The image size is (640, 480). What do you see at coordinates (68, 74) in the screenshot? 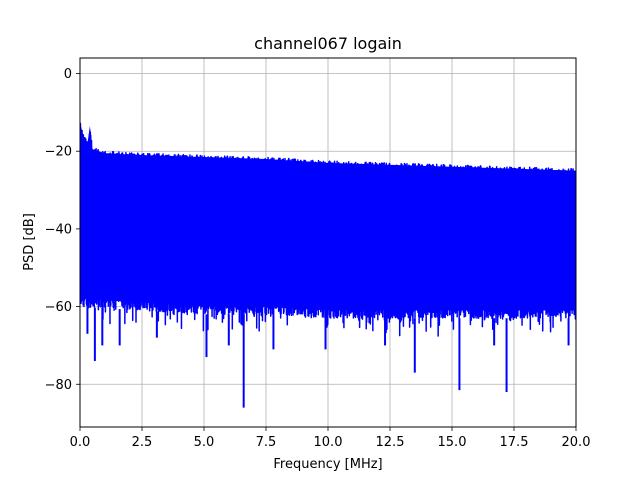
I see `y-tick-label: 0` at bounding box center [68, 74].